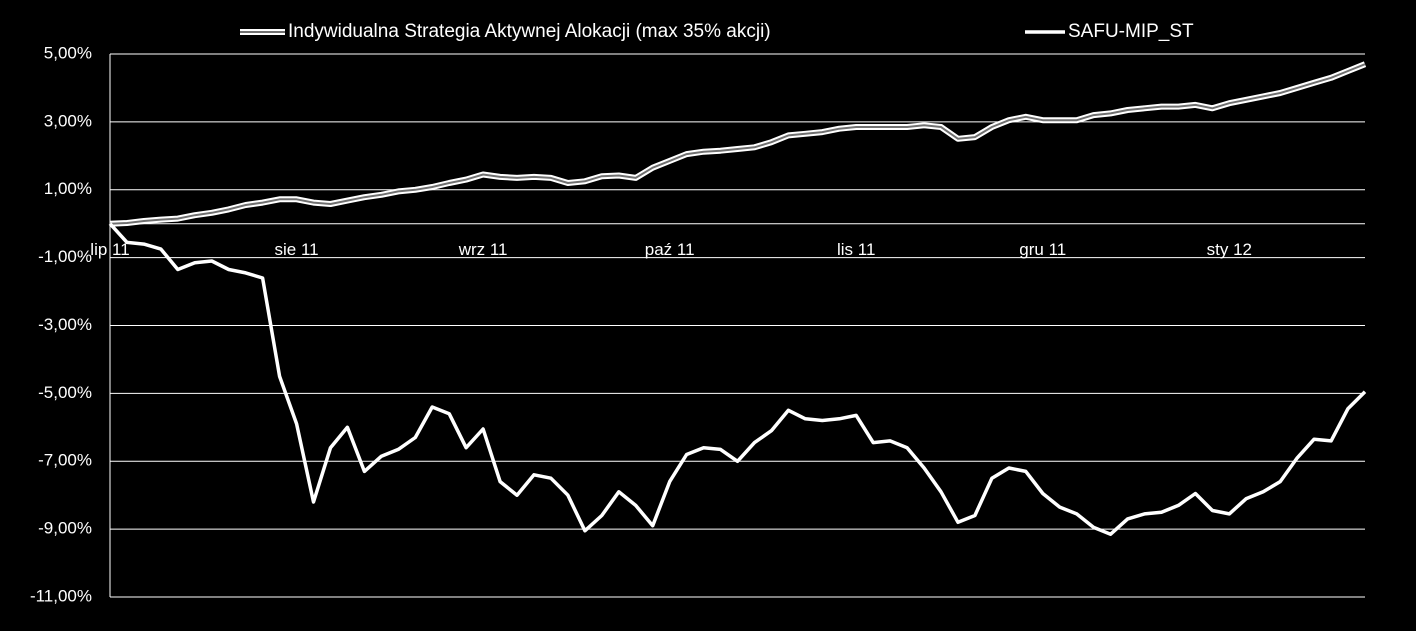  I want to click on x-tick-label: sie 11, so click(296, 249).